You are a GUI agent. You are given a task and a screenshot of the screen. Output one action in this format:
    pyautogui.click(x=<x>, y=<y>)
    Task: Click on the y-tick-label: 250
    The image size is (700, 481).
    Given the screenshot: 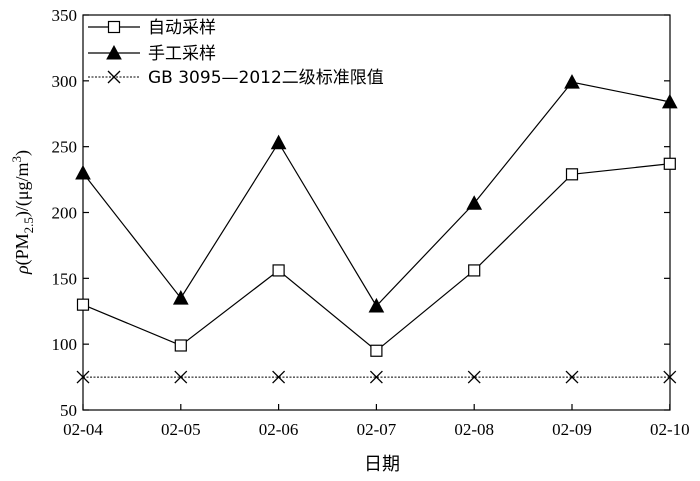 What is the action you would take?
    pyautogui.click(x=65, y=147)
    